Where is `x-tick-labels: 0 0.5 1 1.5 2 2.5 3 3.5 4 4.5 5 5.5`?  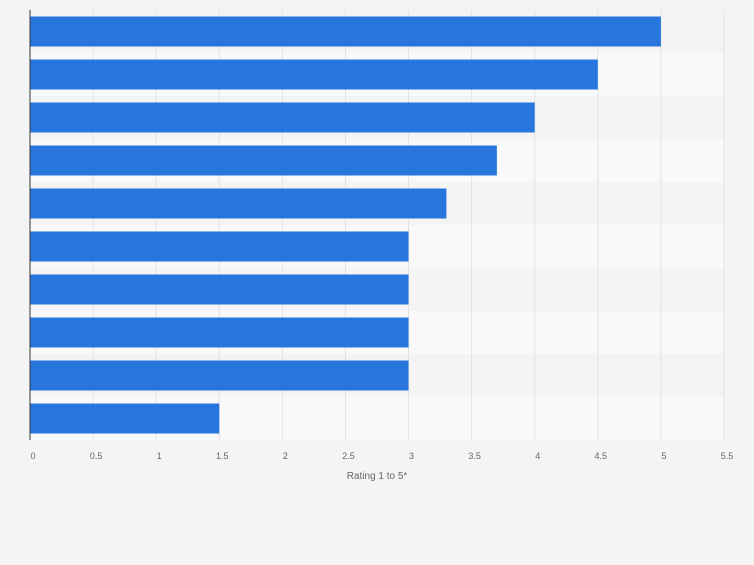
x-tick-labels: 0 0.5 1 1.5 2 2.5 3 3.5 4 4.5 5 5.5 is located at coordinates (381, 456).